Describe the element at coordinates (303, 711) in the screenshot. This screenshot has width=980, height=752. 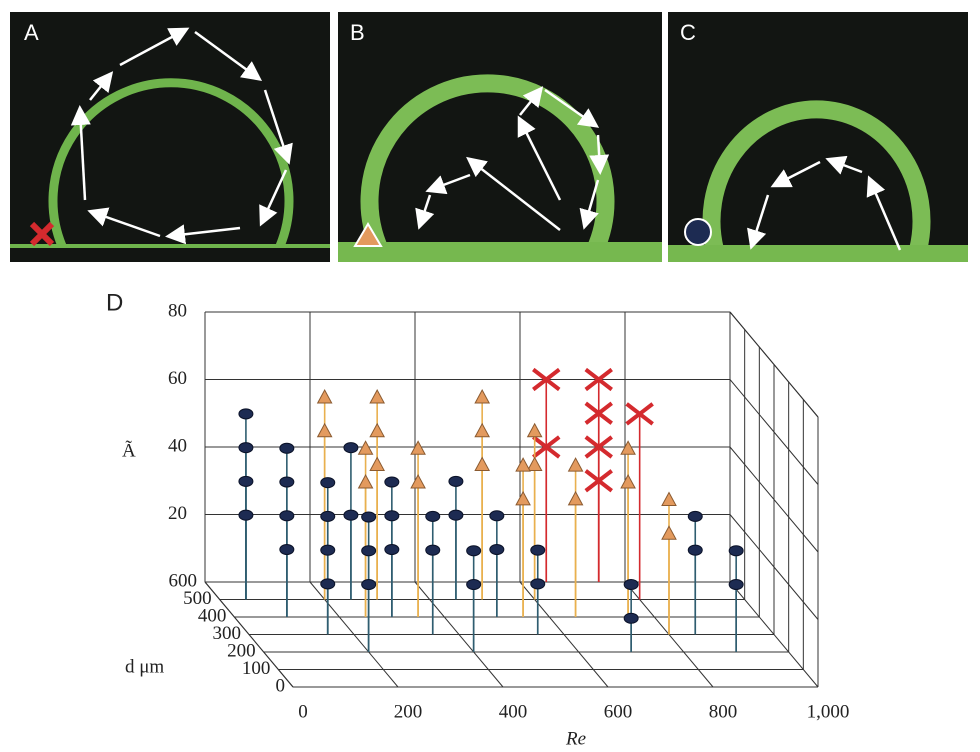
I see `x-tick-label: 0` at that location.